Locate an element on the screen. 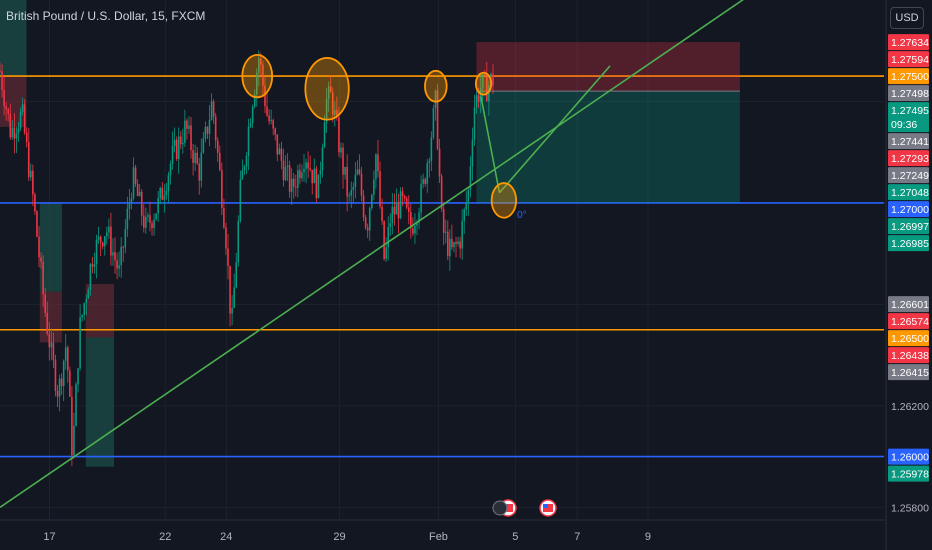 The image size is (932, 550). price-label: 1.27000 is located at coordinates (910, 210).